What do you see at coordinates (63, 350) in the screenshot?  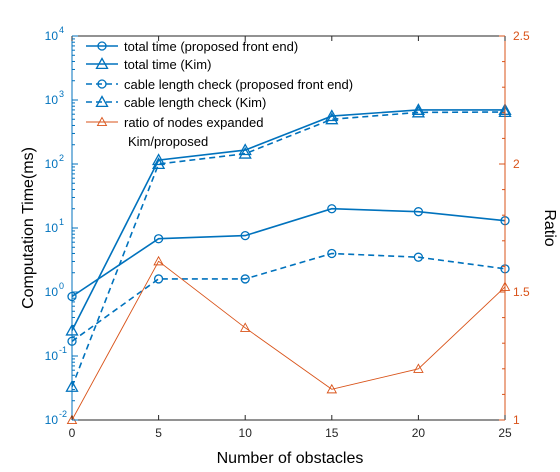 I see `y-left-tick-exponent: -1` at bounding box center [63, 350].